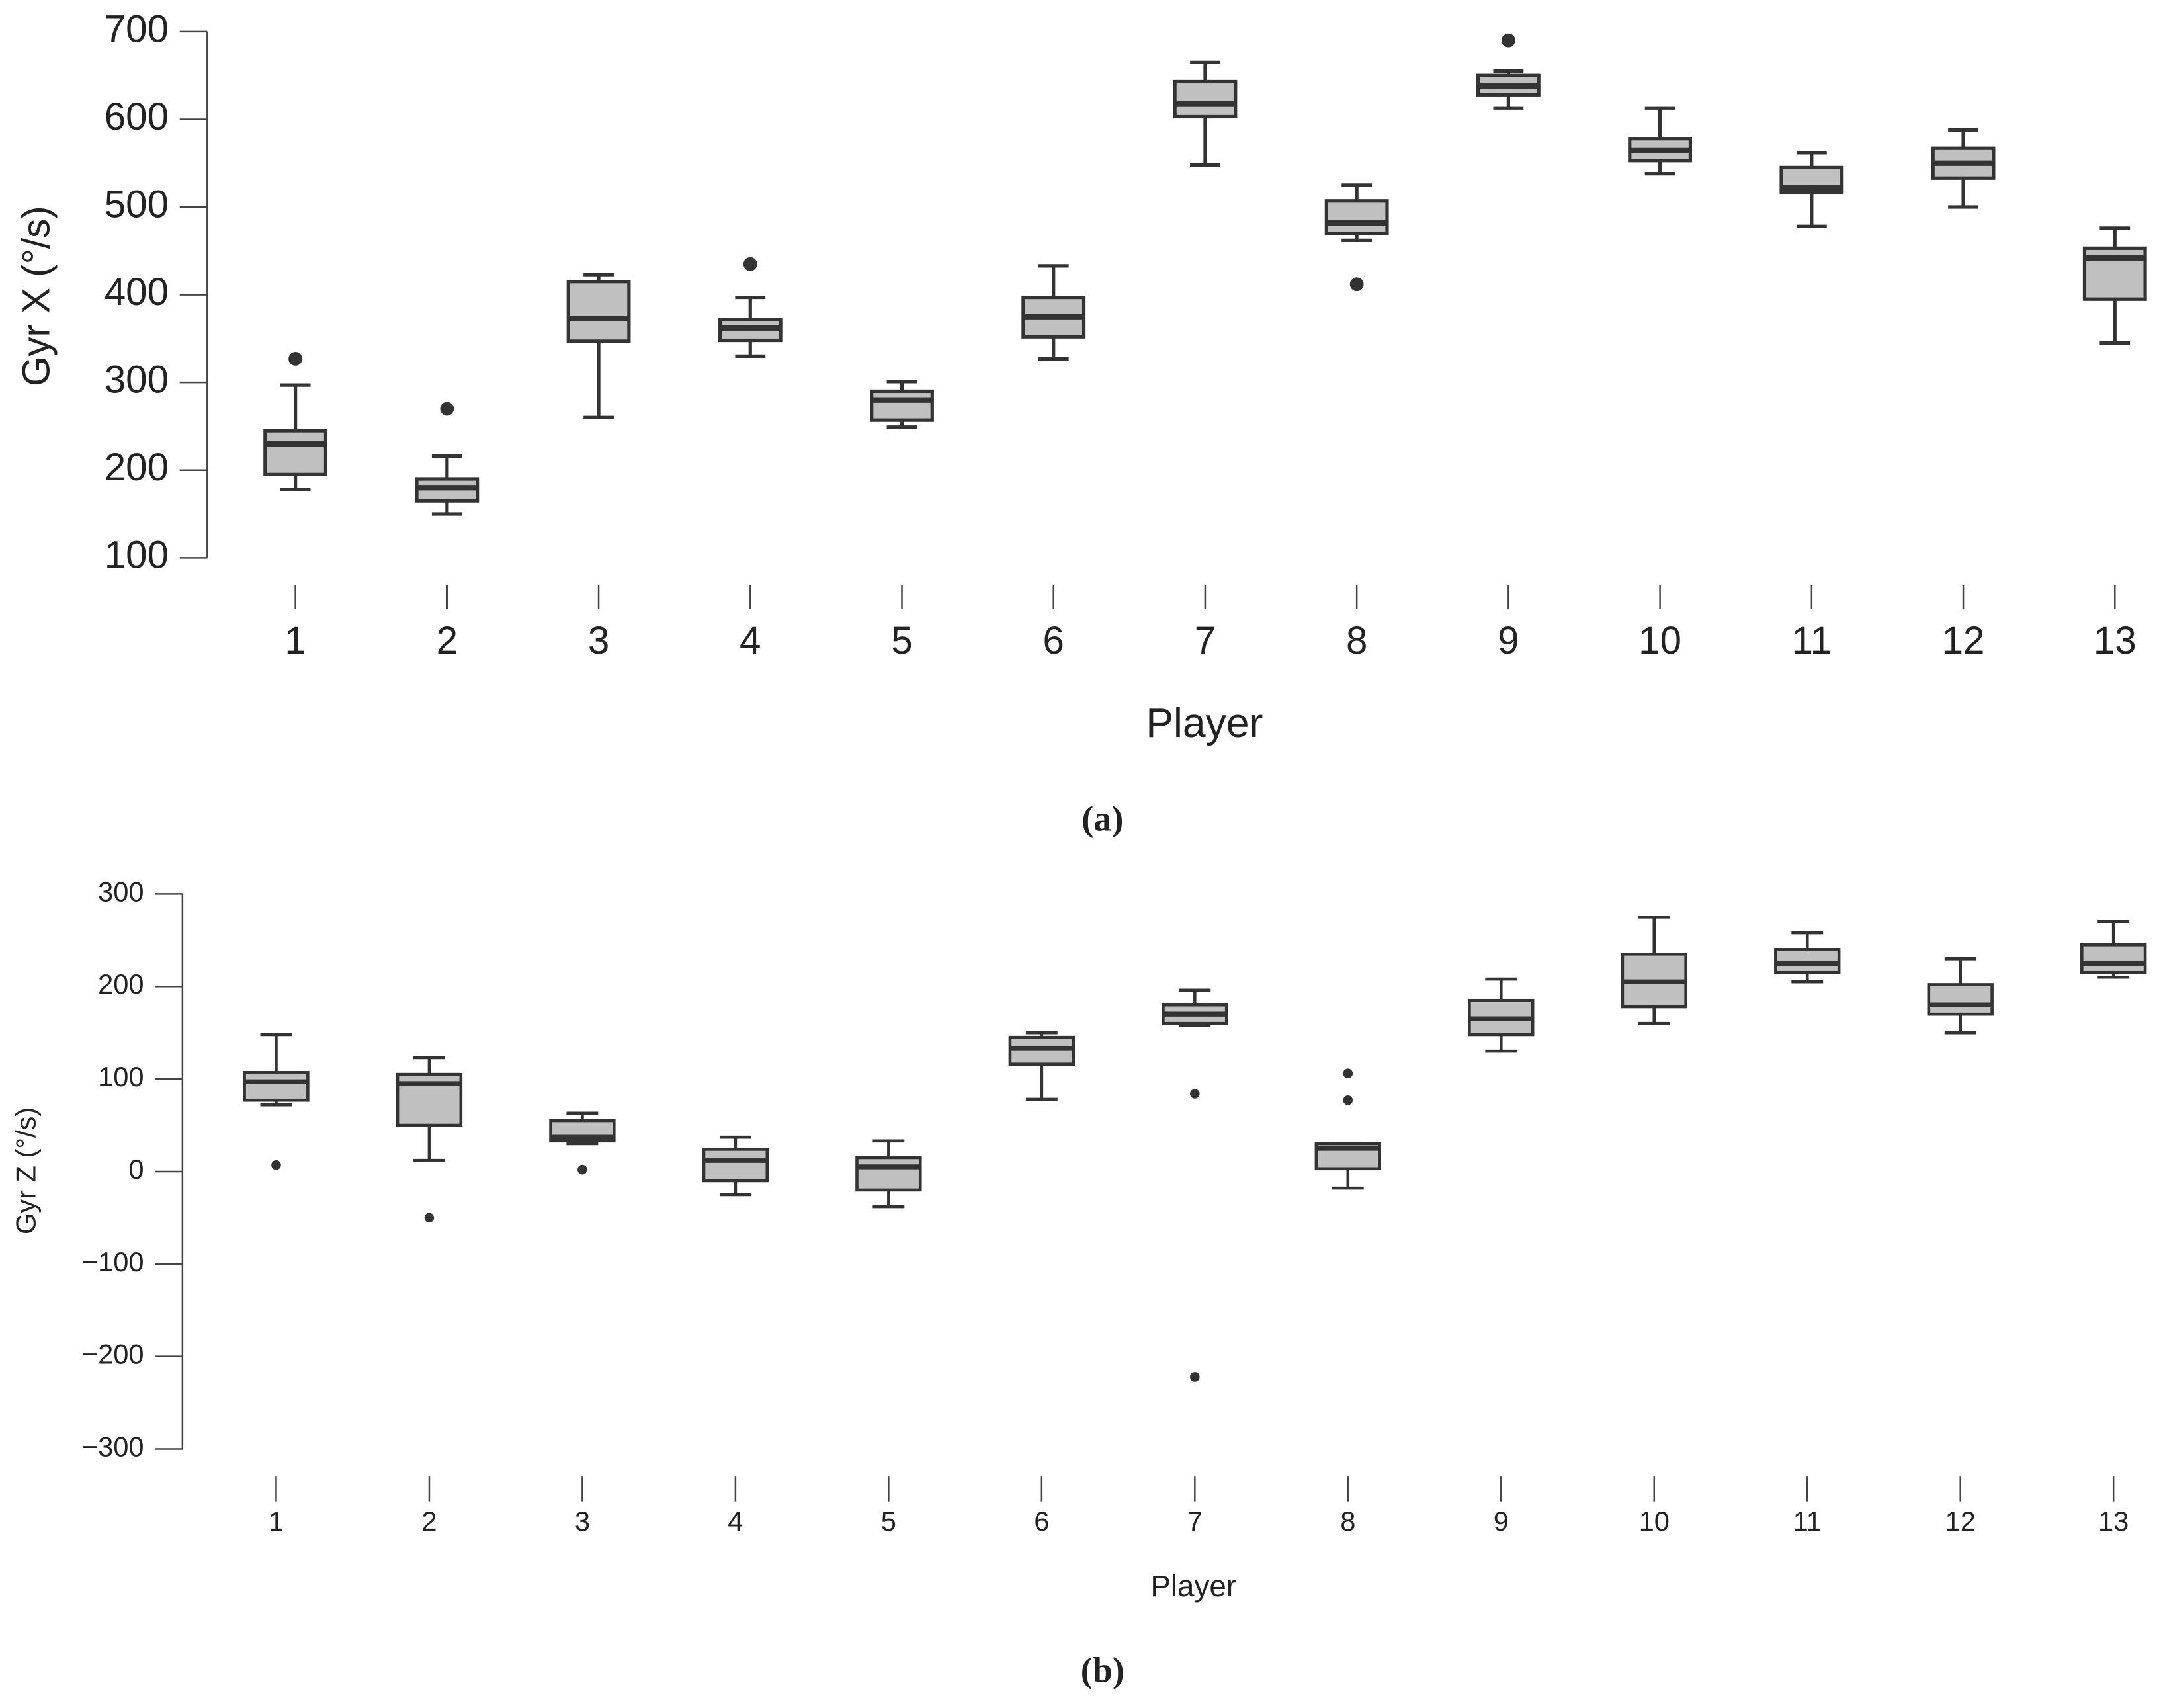 The image size is (2161, 1708). I want to click on x-tick-label: 1, so click(295, 640).